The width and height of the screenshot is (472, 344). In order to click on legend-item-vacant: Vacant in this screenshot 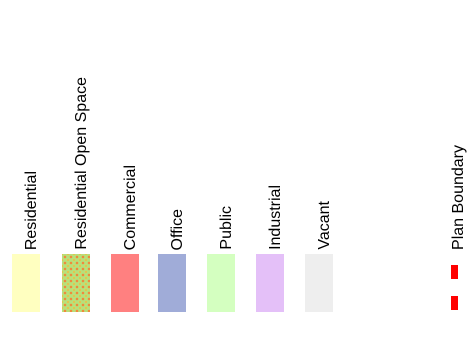, I will do `click(325, 172)`.